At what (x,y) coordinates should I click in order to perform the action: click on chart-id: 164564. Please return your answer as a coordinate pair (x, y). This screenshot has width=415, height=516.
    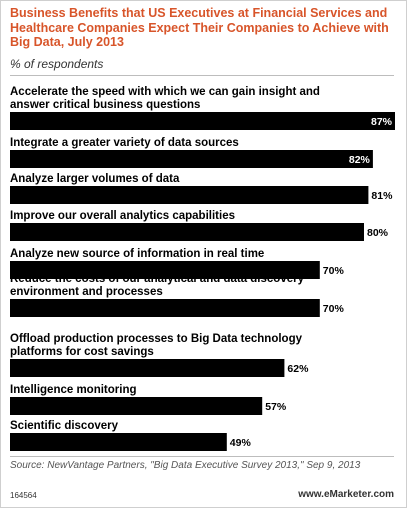
    Looking at the image, I should click on (23, 495).